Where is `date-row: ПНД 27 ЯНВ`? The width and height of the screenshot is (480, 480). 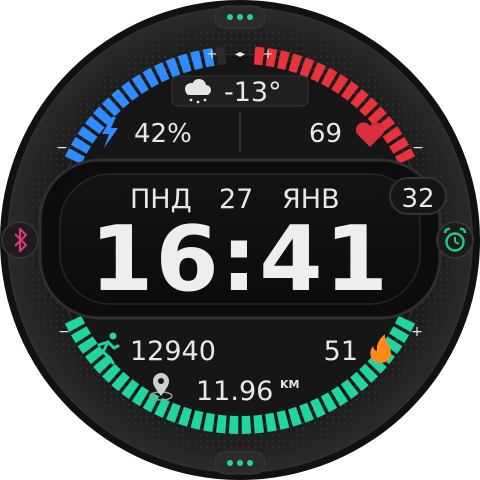 date-row: ПНД 27 ЯНВ is located at coordinates (235, 199).